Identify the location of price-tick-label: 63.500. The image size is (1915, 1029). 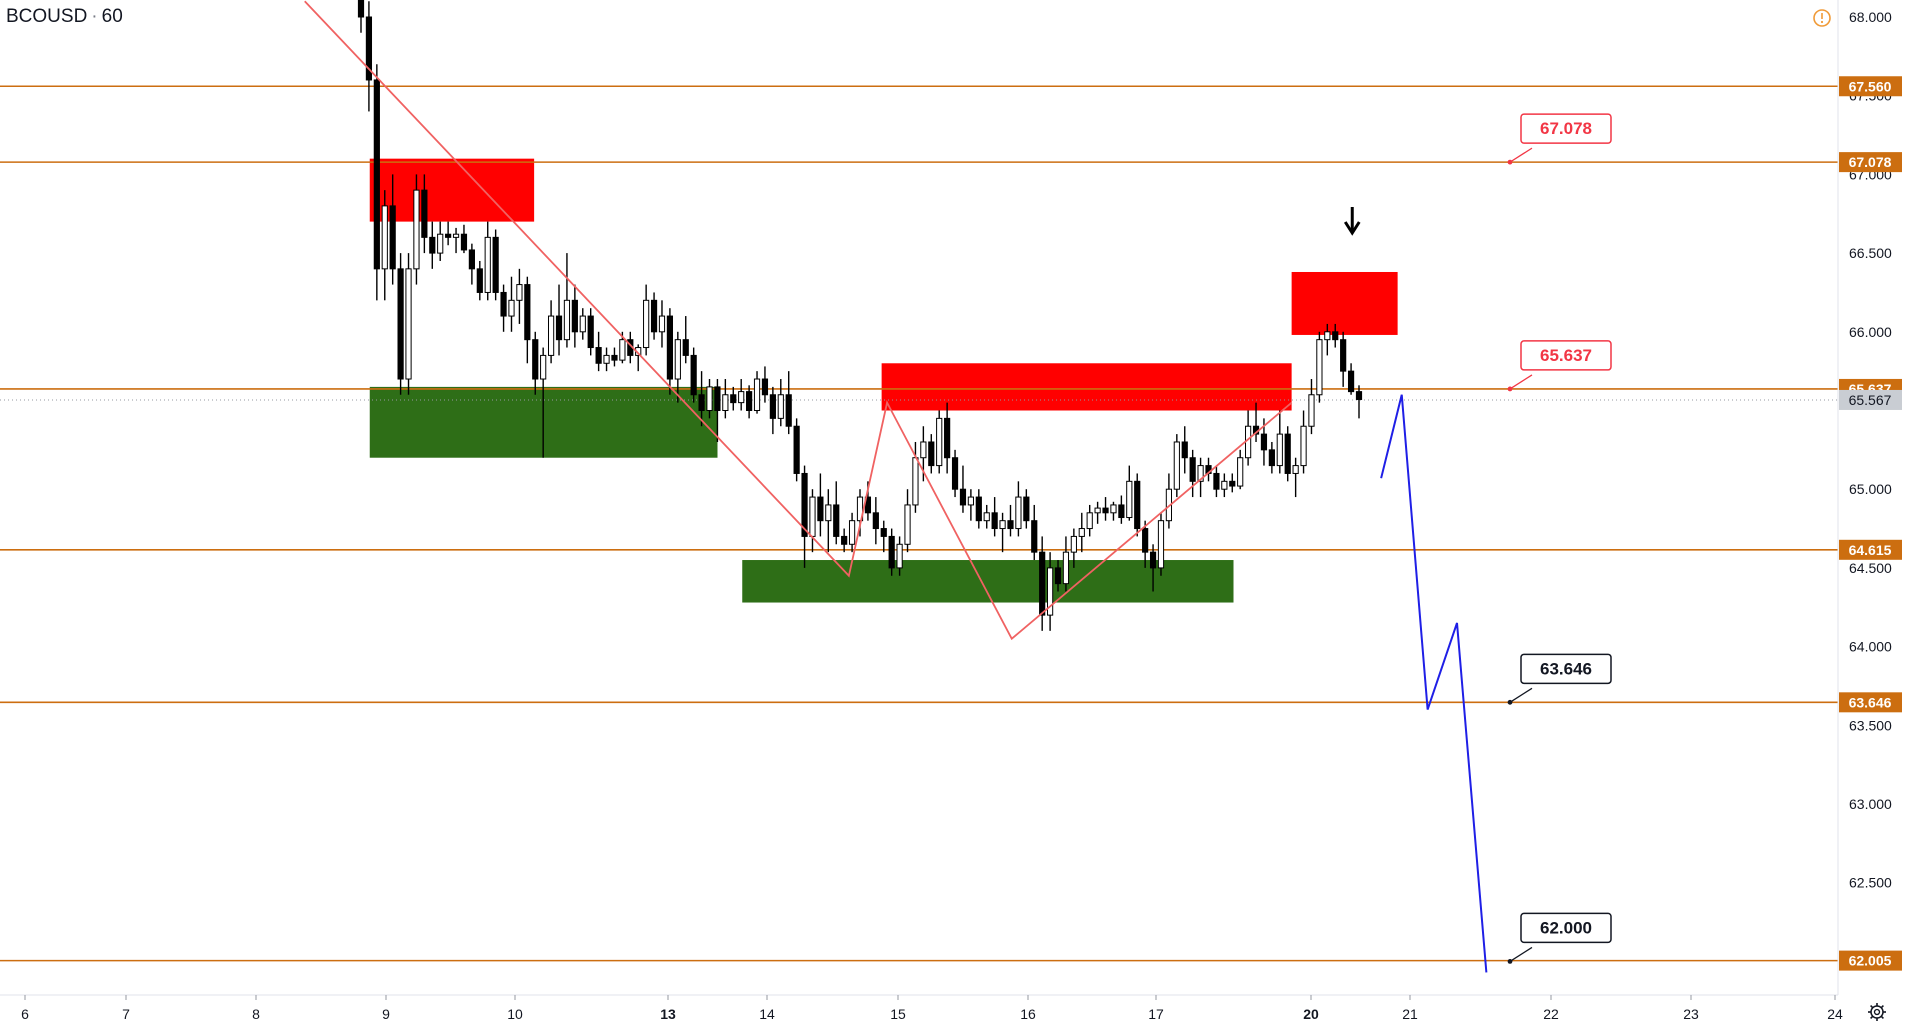
(1870, 725).